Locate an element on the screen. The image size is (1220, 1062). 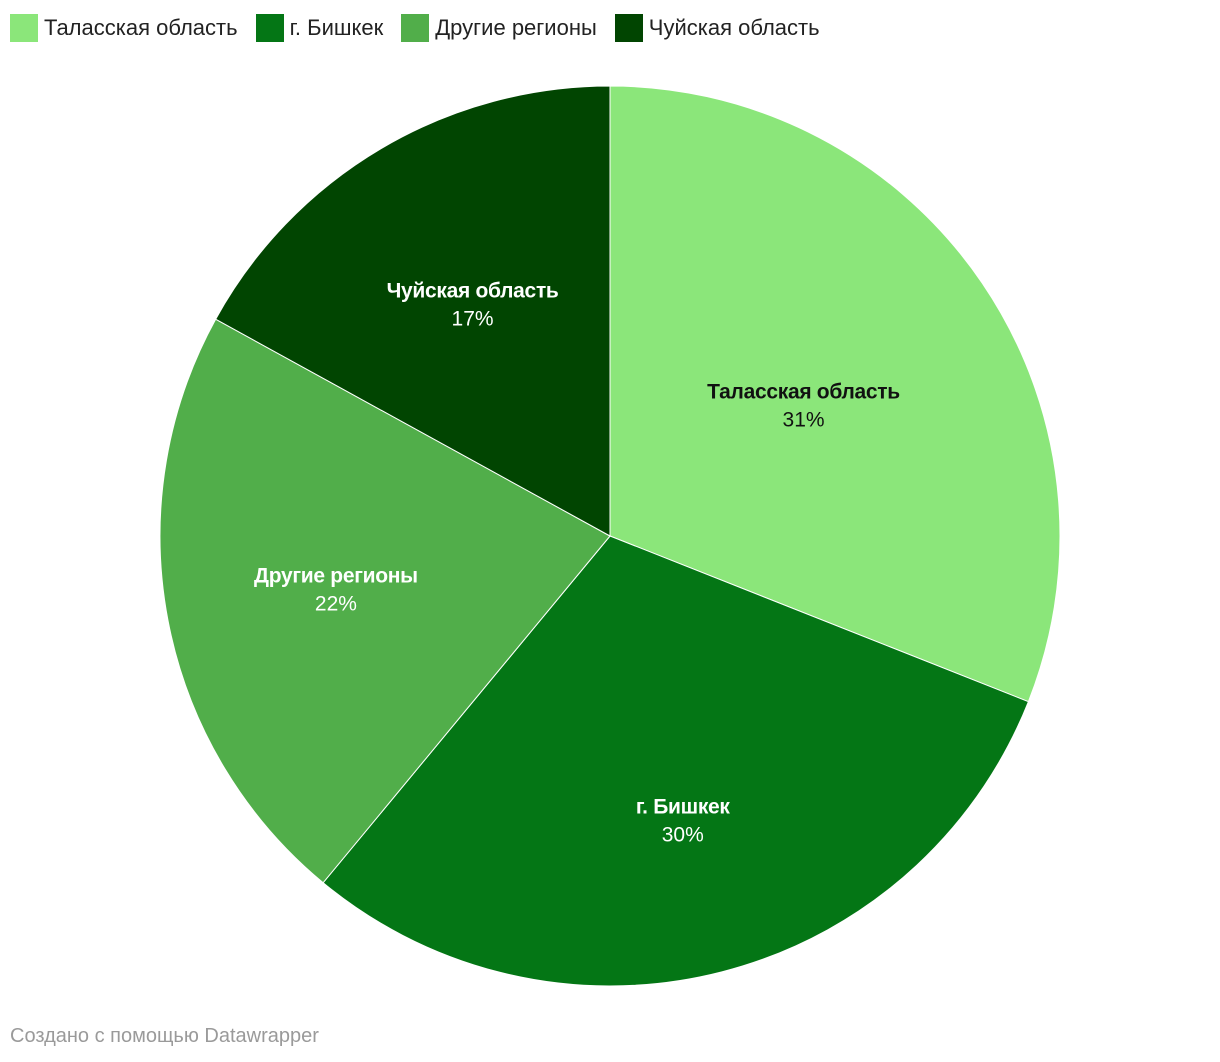
legend-swatch-chui is located at coordinates (628, 28).